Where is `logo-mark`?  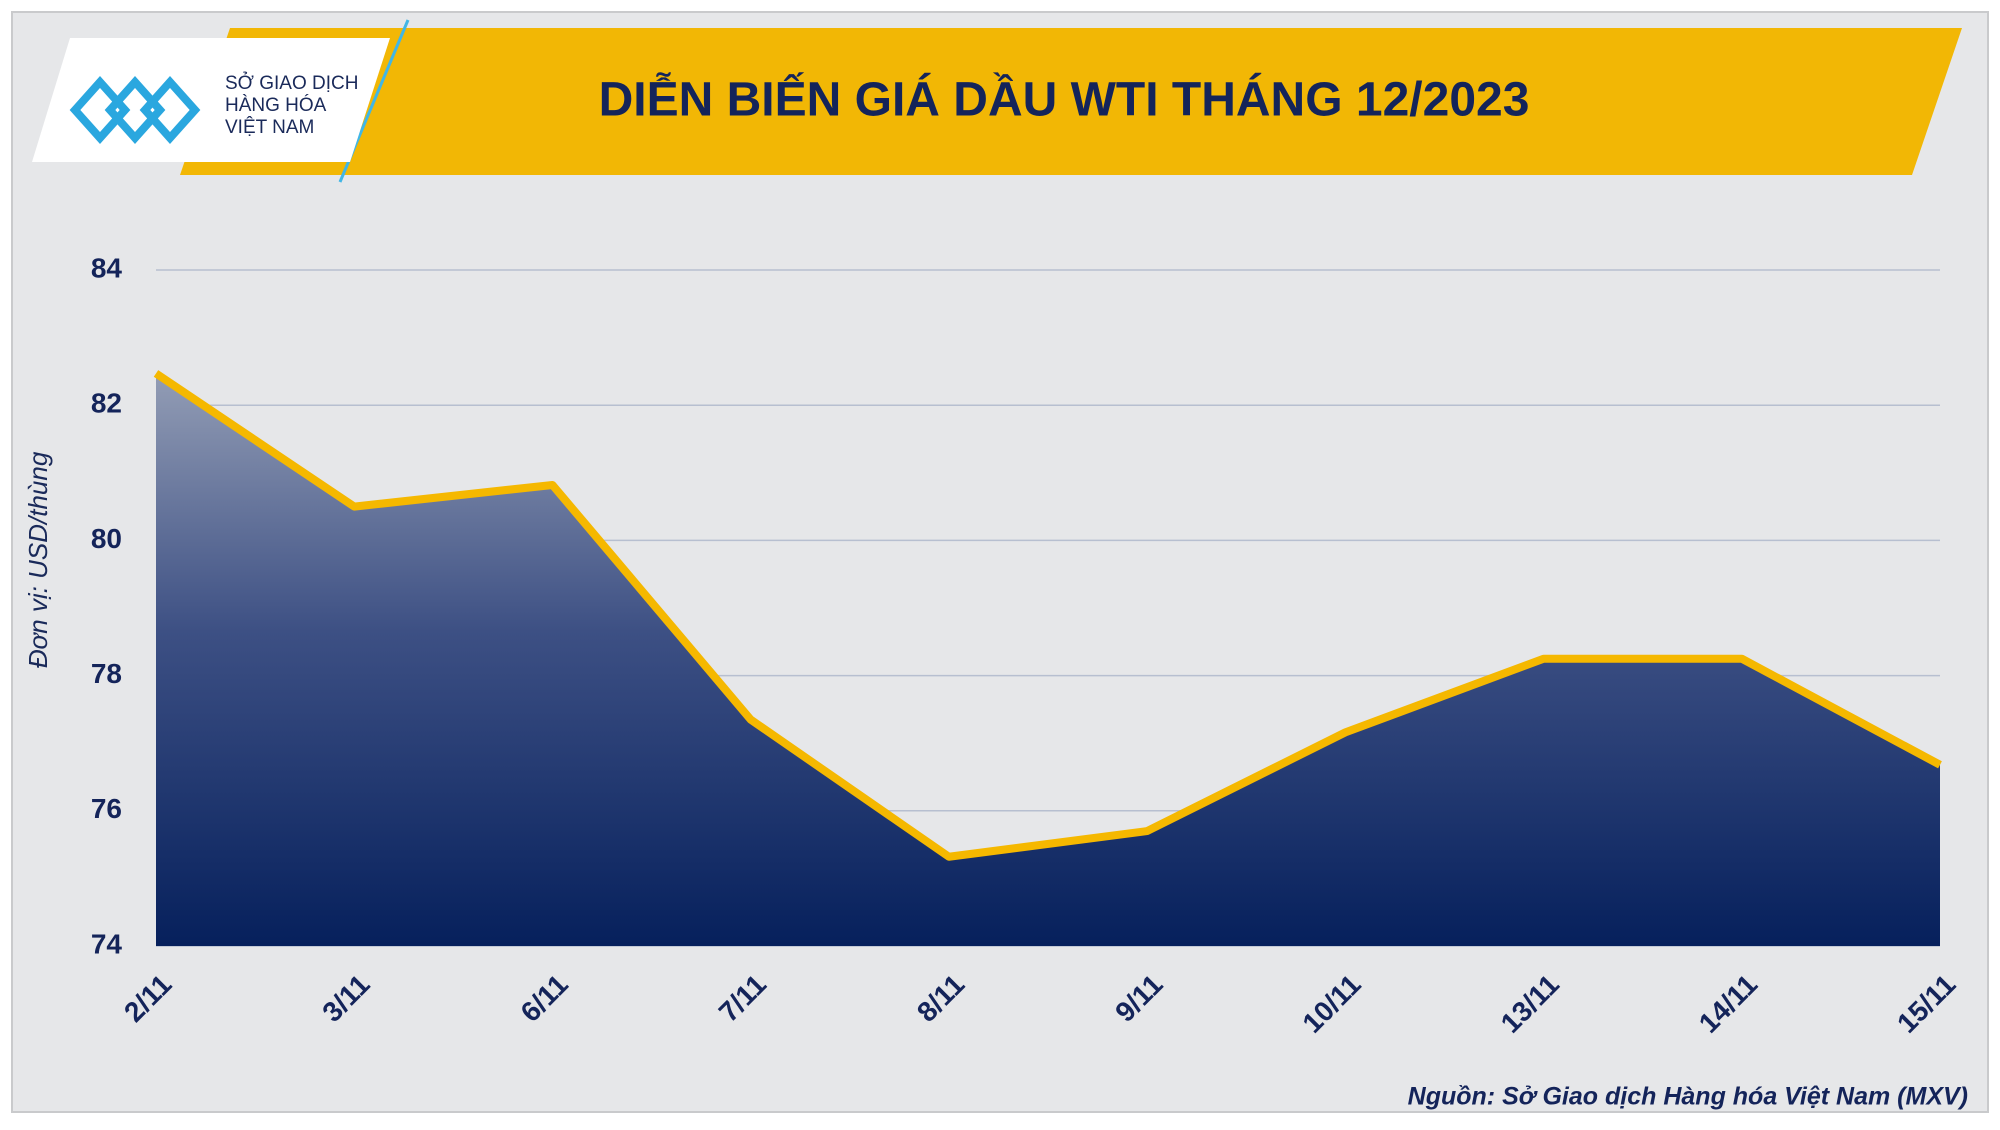
logo-mark is located at coordinates (135, 110).